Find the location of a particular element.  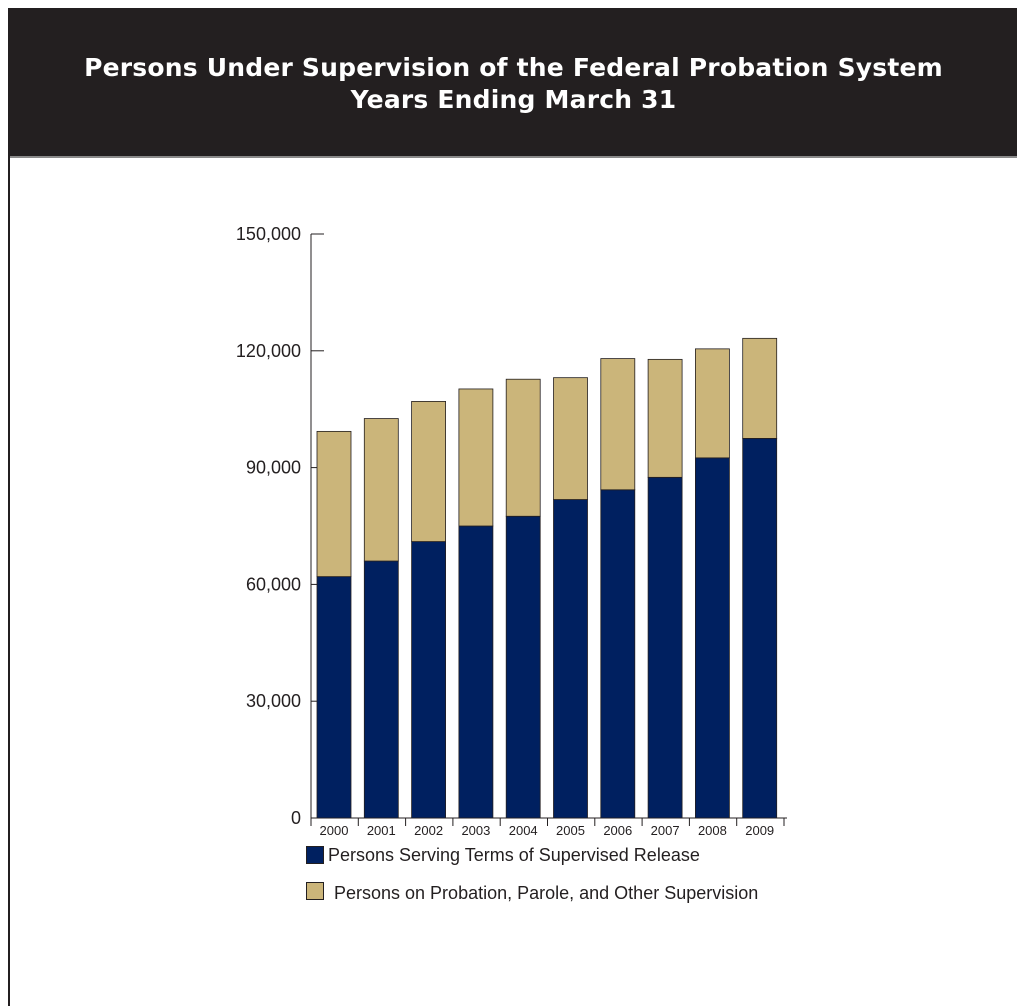

y-tick-label: 90,000 is located at coordinates (273, 468).